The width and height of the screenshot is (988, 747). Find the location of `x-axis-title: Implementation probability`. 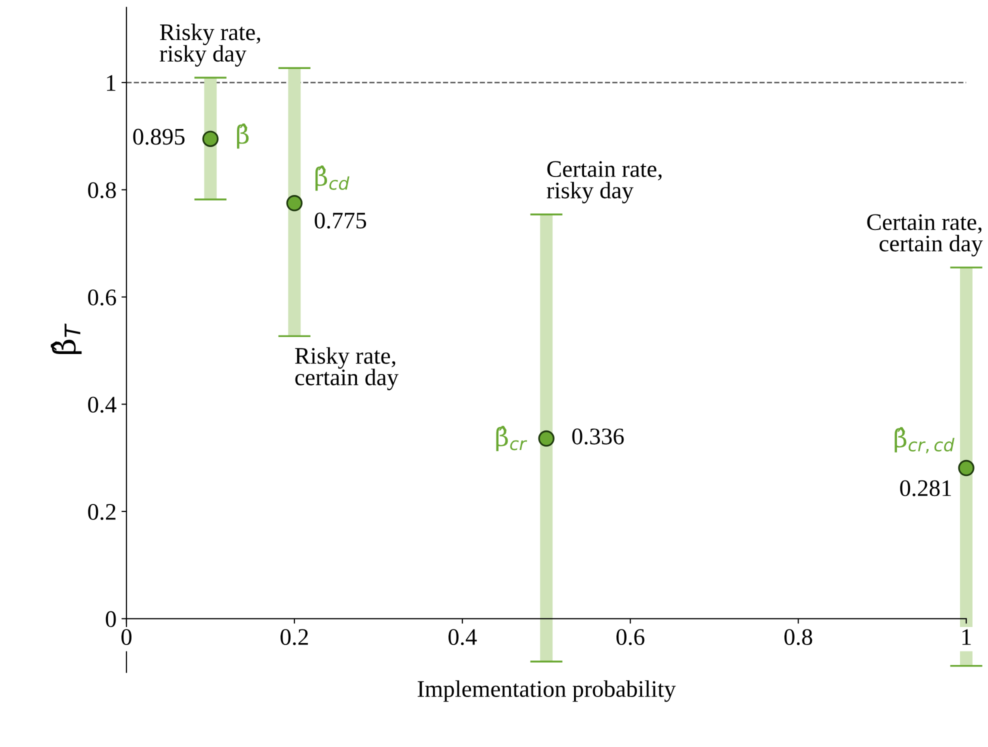

x-axis-title: Implementation probability is located at coordinates (547, 691).